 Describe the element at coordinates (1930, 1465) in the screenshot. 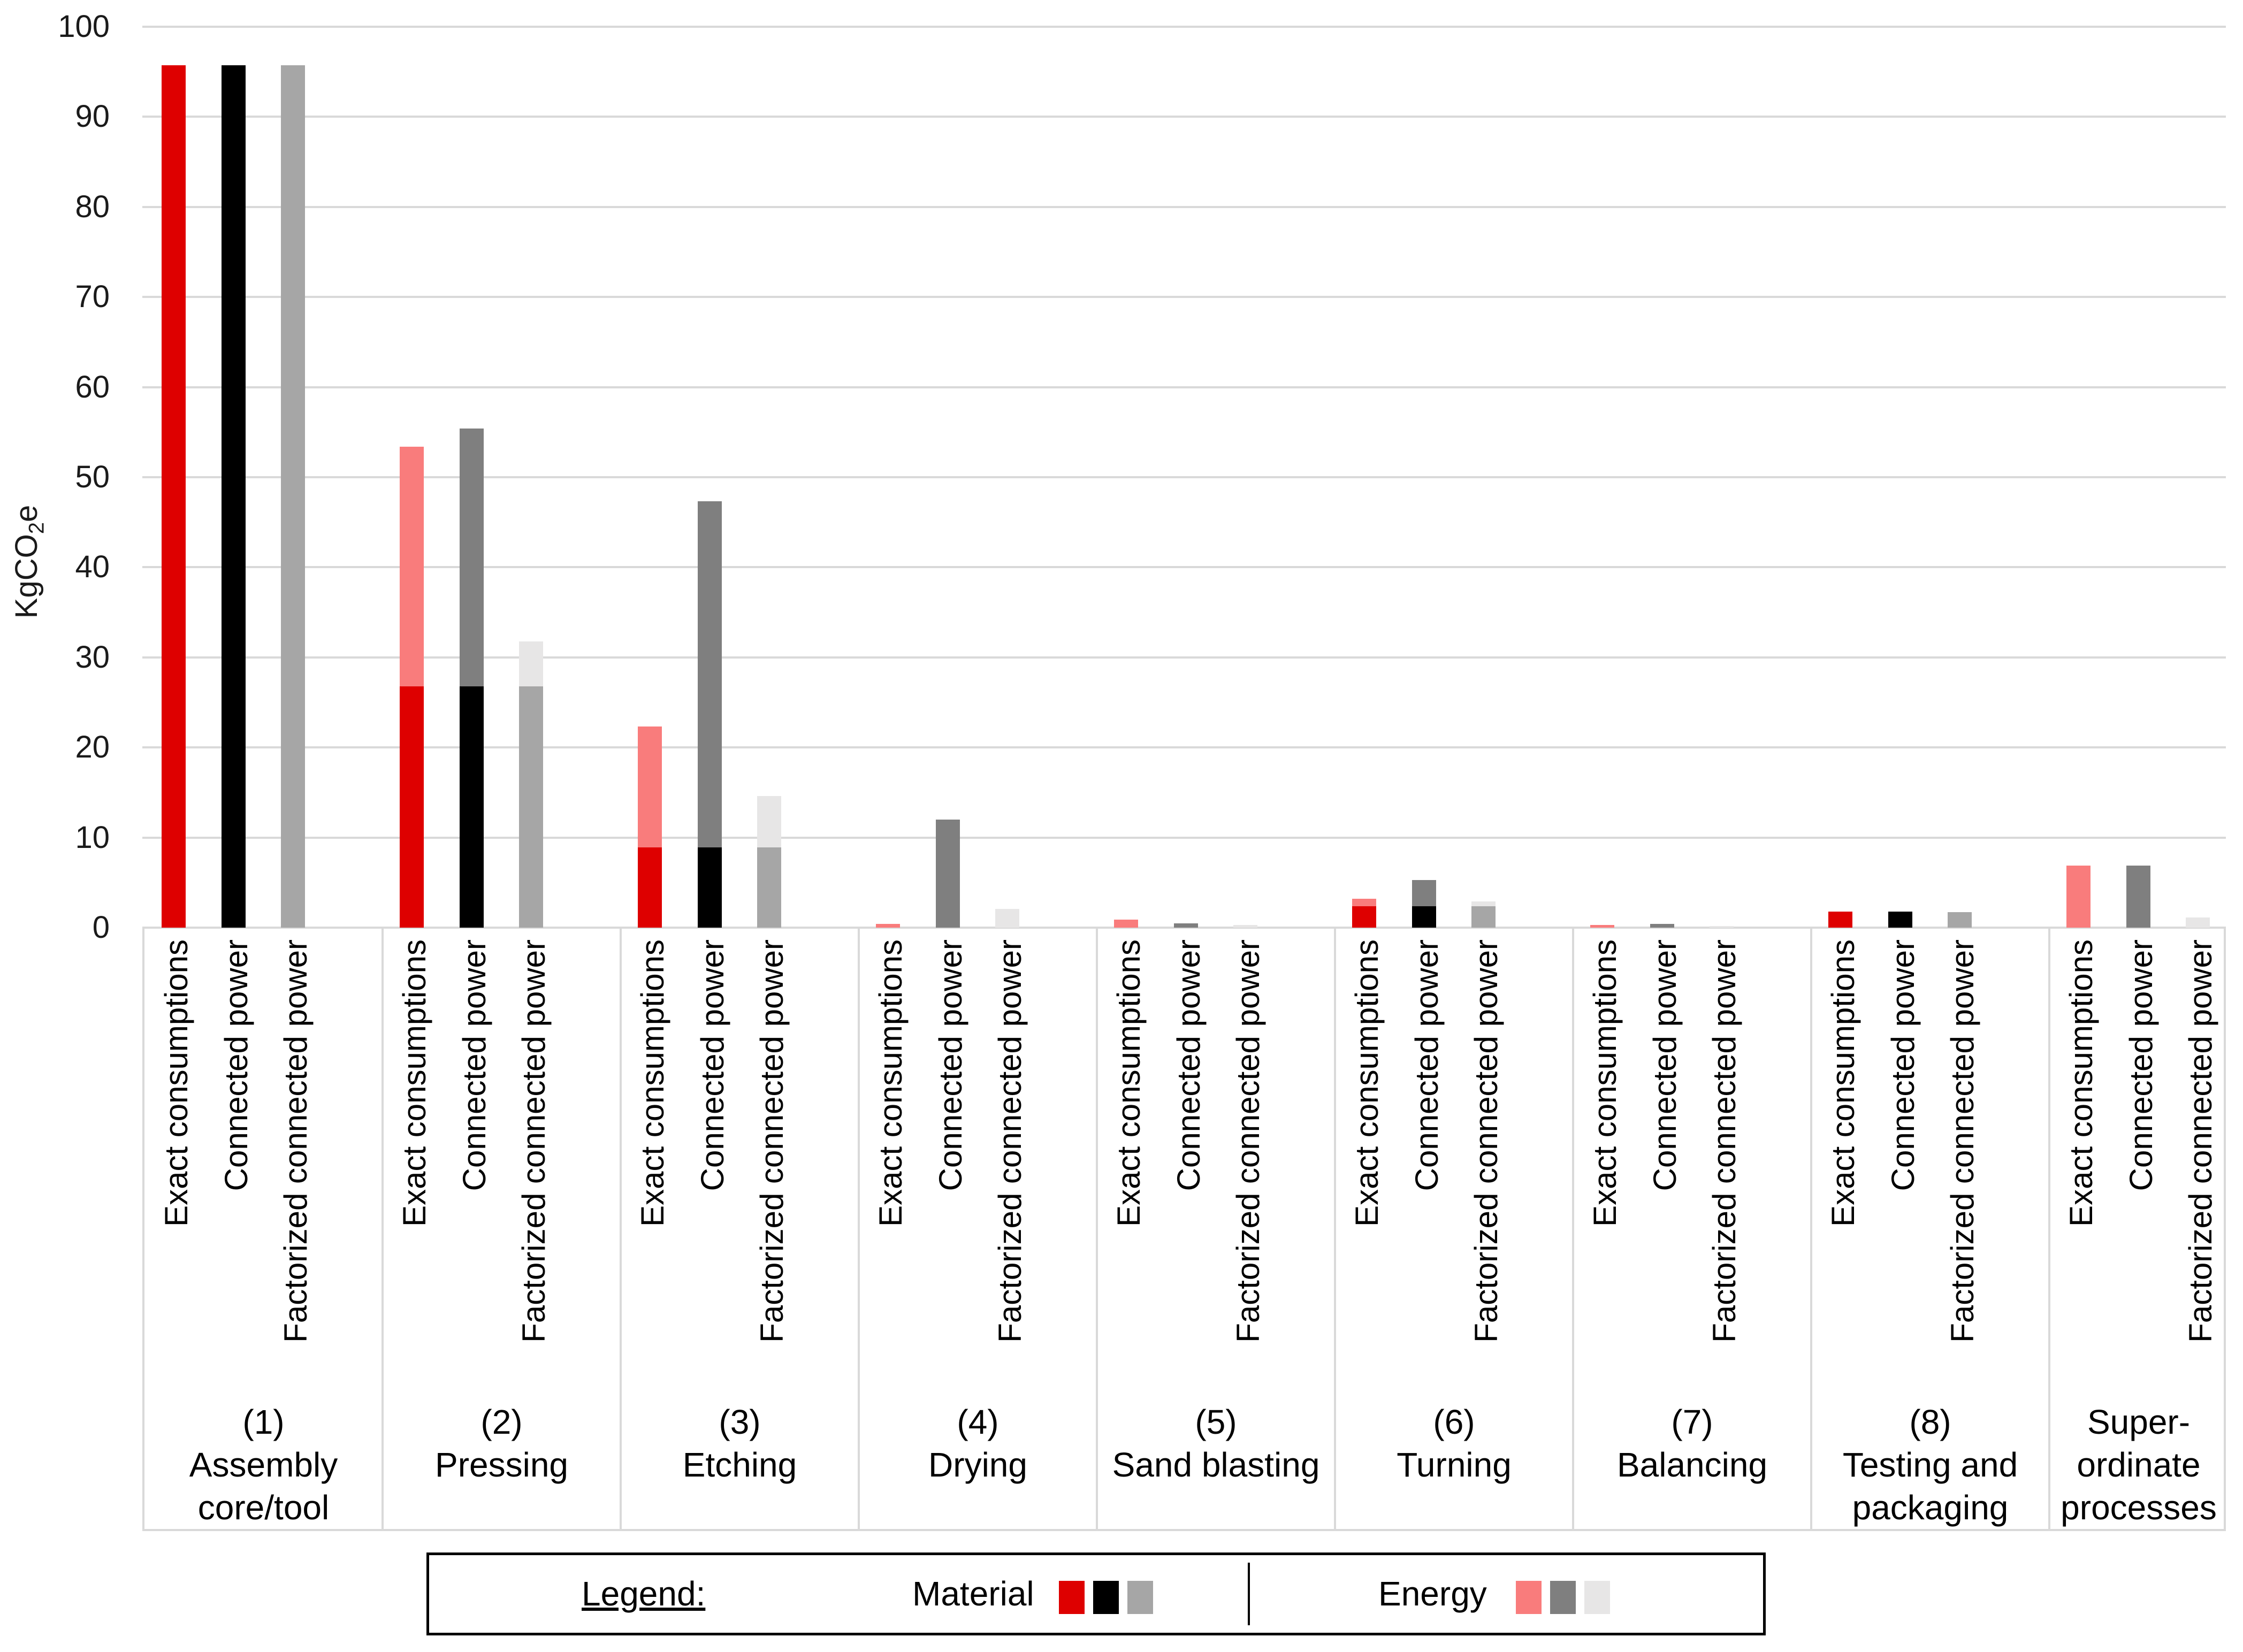

I see `group-label: (8) Testing and packaging` at that location.